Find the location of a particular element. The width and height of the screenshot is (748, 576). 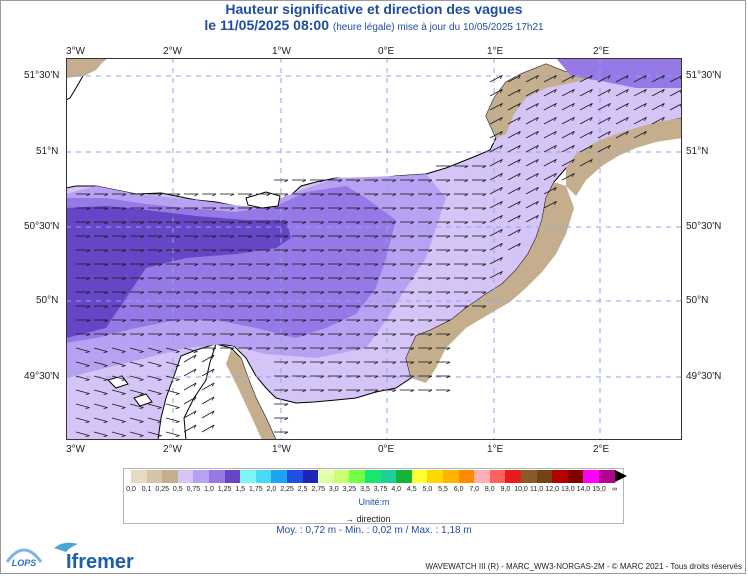

legend-tick-label: 3,0 is located at coordinates (333, 489).